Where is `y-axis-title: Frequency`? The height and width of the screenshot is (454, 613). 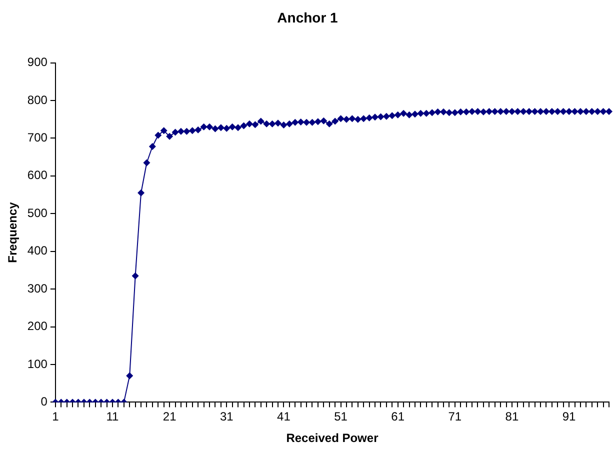
y-axis-title: Frequency is located at coordinates (13, 232).